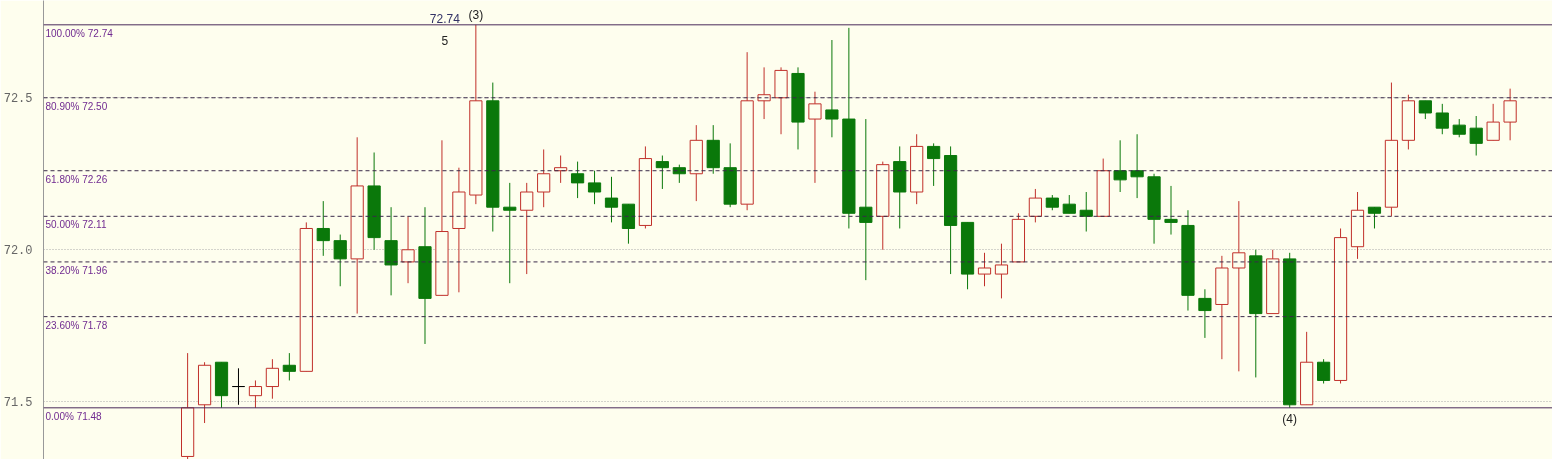 This screenshot has height=459, width=1552. I want to click on annotation: 72.74, so click(445, 19).